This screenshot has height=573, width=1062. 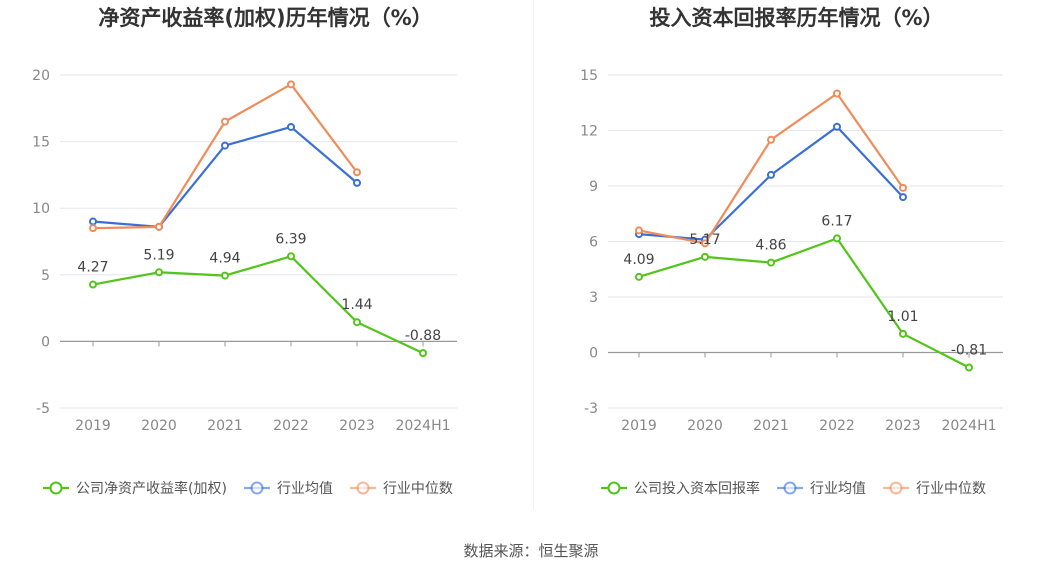 I want to click on panel-divider, so click(x=533, y=255).